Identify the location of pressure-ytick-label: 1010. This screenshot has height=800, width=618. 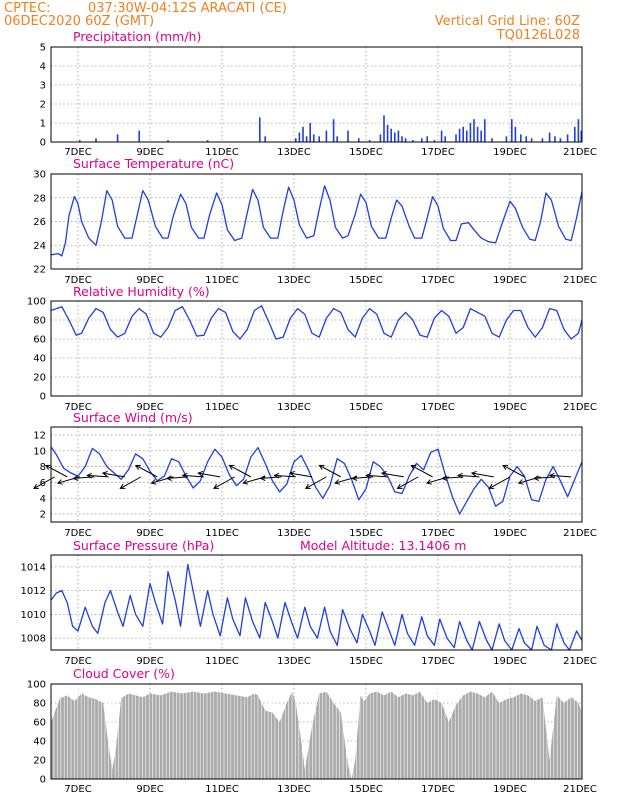
(33, 615).